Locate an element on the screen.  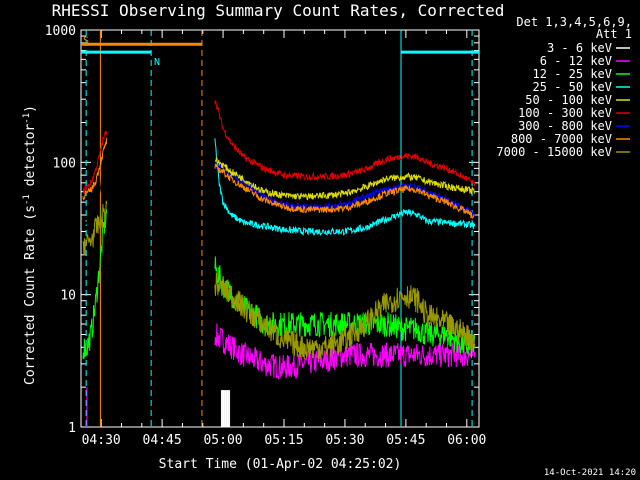
flag-label: S is located at coordinates (86, 40).